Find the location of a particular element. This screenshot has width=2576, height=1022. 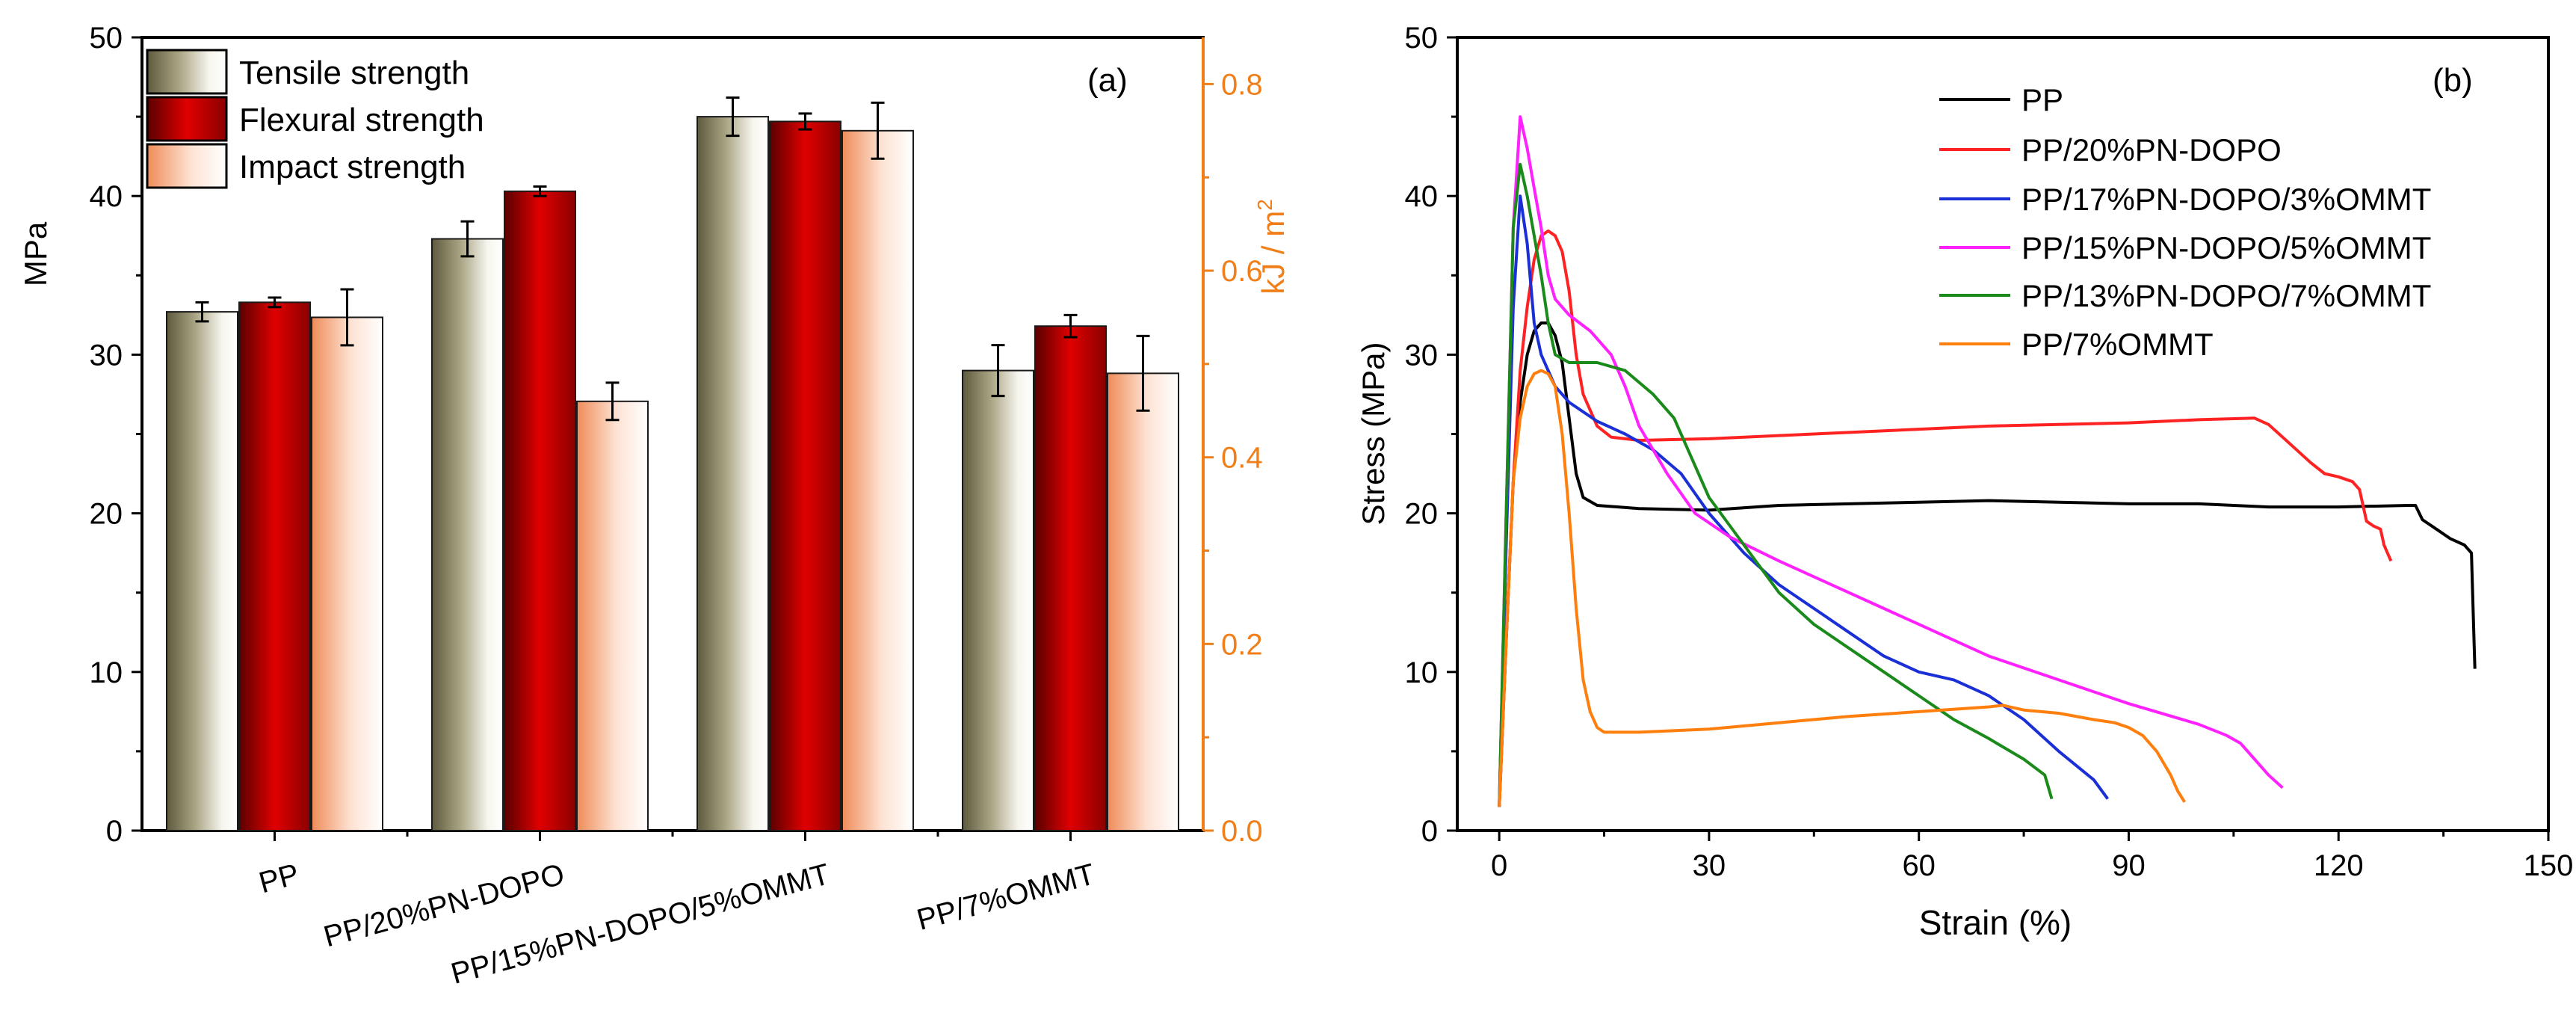

panel-a-left-axis: 0 10 20 30 40 50 is located at coordinates (116, 435).